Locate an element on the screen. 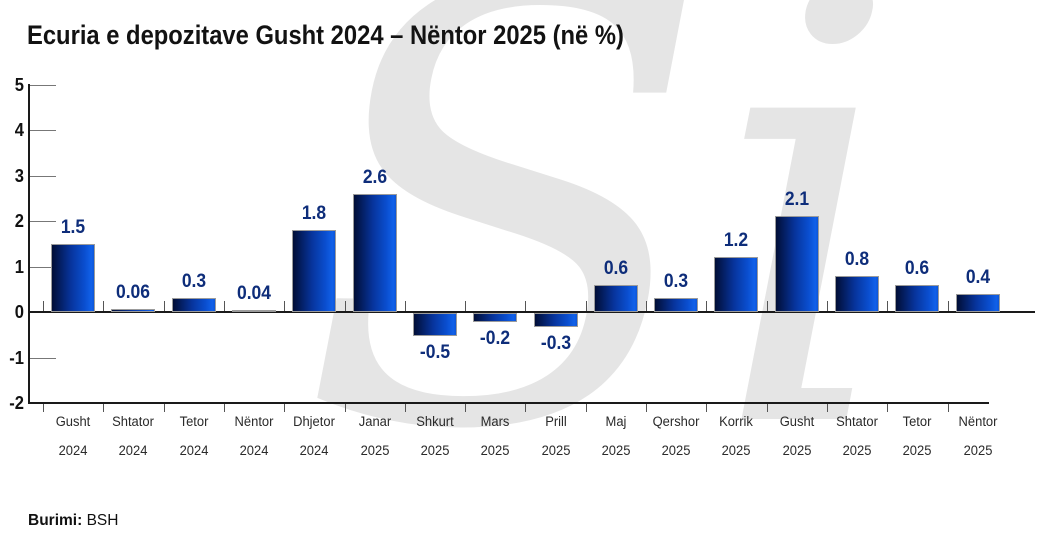 The height and width of the screenshot is (550, 1053). x-axis-label-month: Mars is located at coordinates (495, 421).